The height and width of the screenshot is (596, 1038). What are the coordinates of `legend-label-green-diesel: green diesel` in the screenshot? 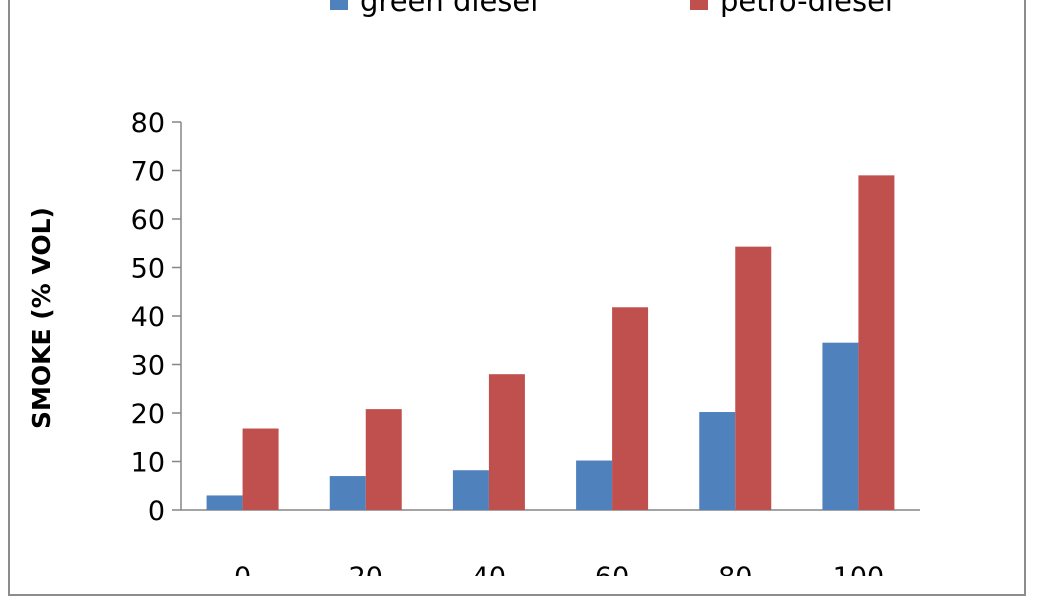 It's located at (449, 9).